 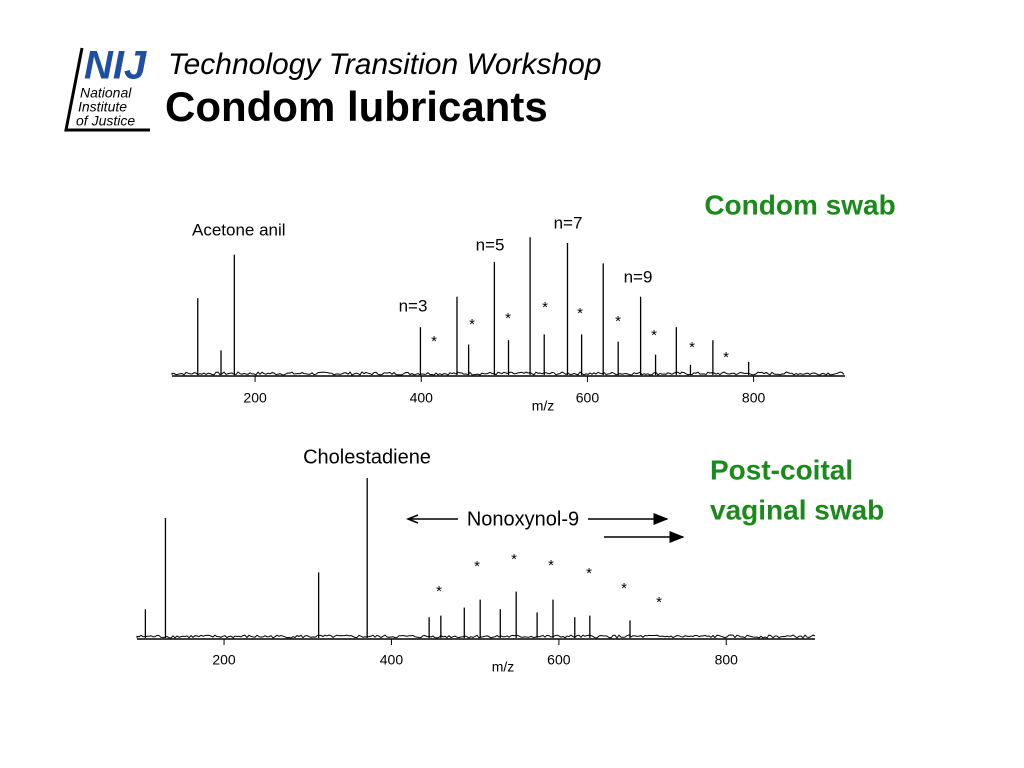 What do you see at coordinates (781, 469) in the screenshot?
I see `sample-label: Post-coital` at bounding box center [781, 469].